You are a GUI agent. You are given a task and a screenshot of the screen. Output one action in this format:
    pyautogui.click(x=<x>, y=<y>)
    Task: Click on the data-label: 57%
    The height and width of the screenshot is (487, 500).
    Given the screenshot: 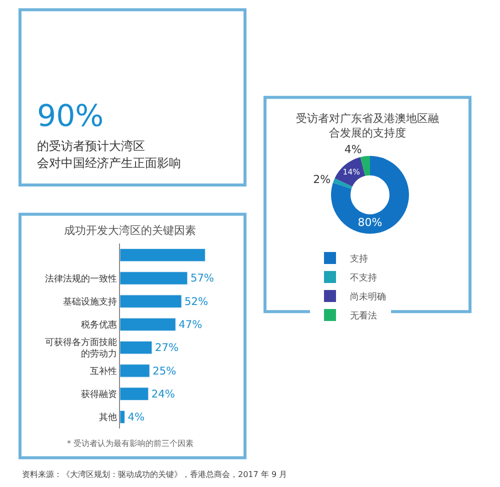 What is the action you would take?
    pyautogui.click(x=202, y=278)
    